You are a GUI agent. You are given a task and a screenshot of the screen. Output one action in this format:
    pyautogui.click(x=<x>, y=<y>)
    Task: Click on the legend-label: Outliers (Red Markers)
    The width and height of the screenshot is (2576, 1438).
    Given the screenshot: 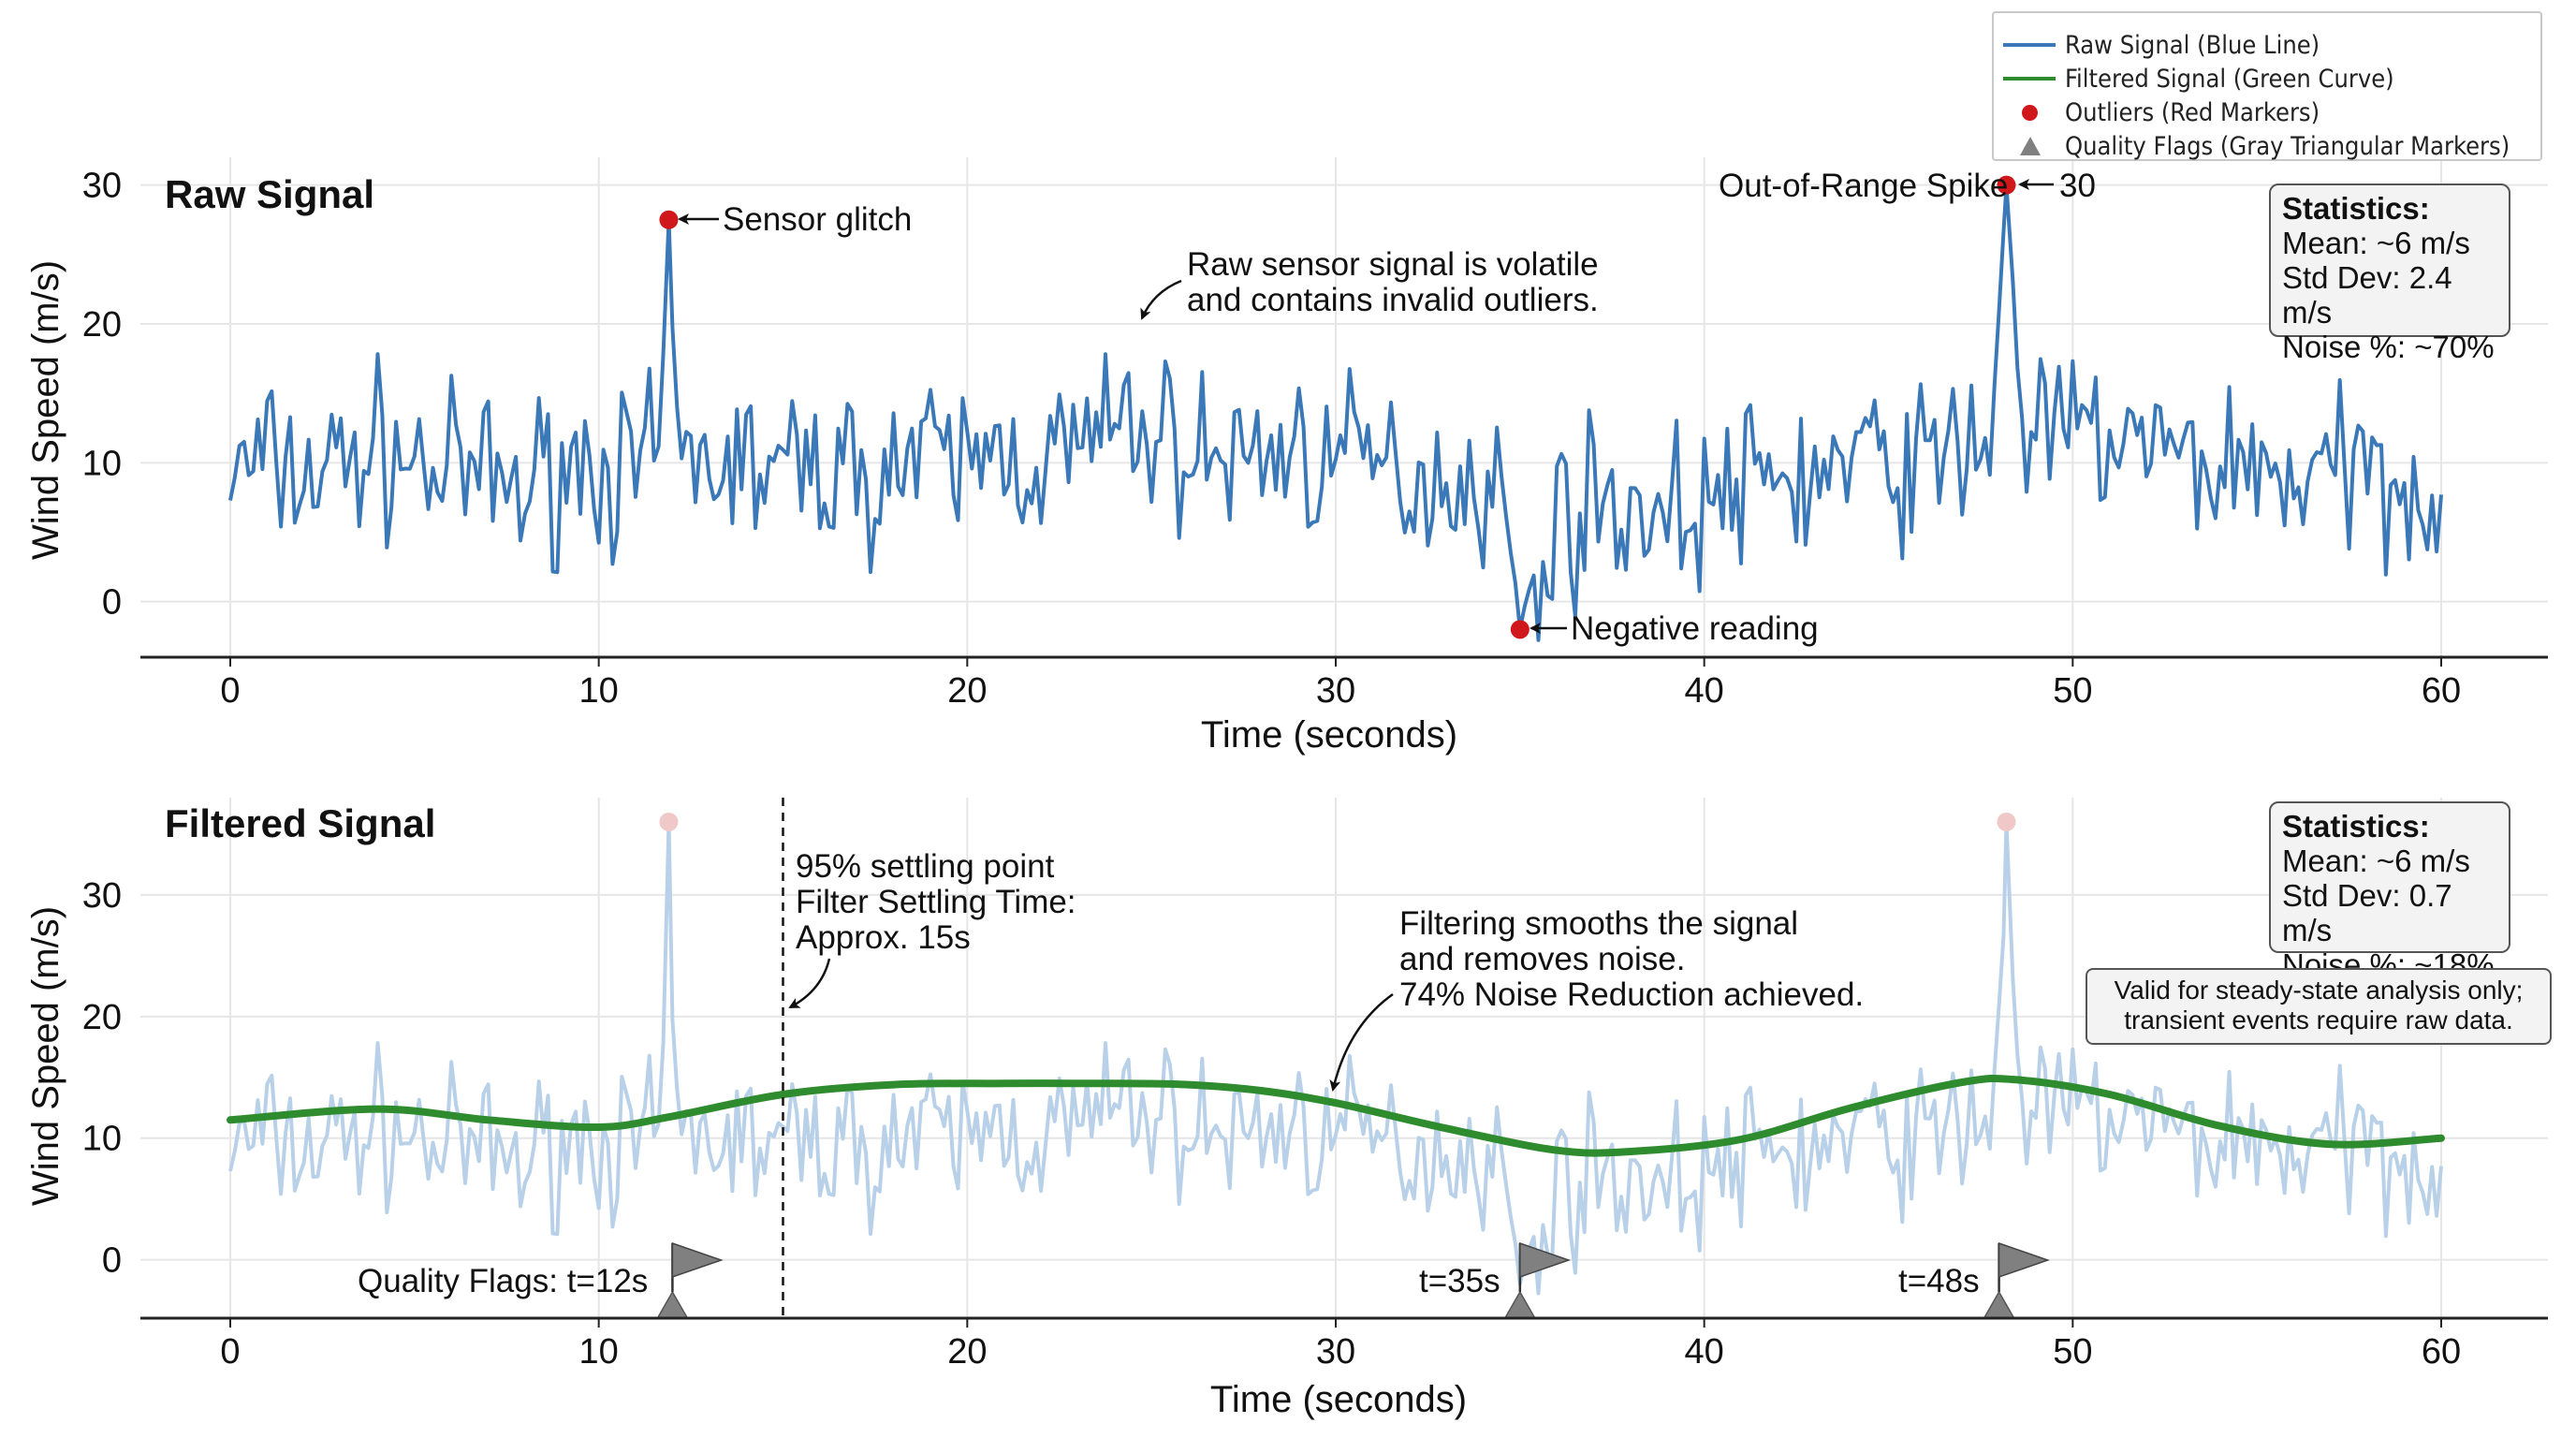 What is the action you would take?
    pyautogui.click(x=2192, y=112)
    